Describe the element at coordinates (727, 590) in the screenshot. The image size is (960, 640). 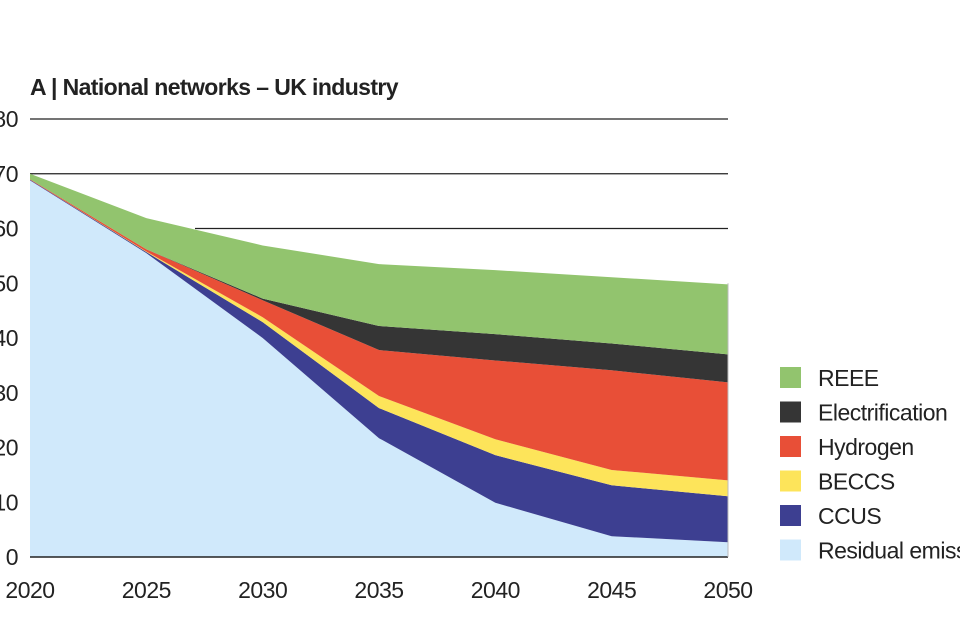
I see `x-tick-label: 2050` at that location.